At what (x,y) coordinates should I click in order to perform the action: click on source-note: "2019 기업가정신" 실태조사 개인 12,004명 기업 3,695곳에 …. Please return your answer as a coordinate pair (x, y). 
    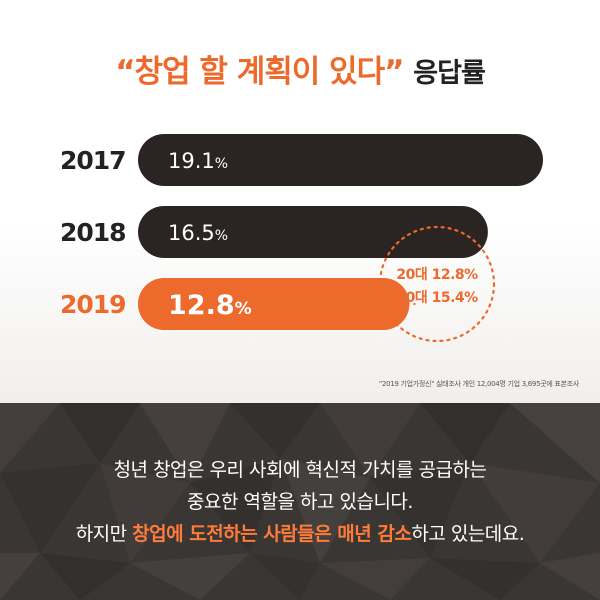
    Looking at the image, I should click on (479, 383).